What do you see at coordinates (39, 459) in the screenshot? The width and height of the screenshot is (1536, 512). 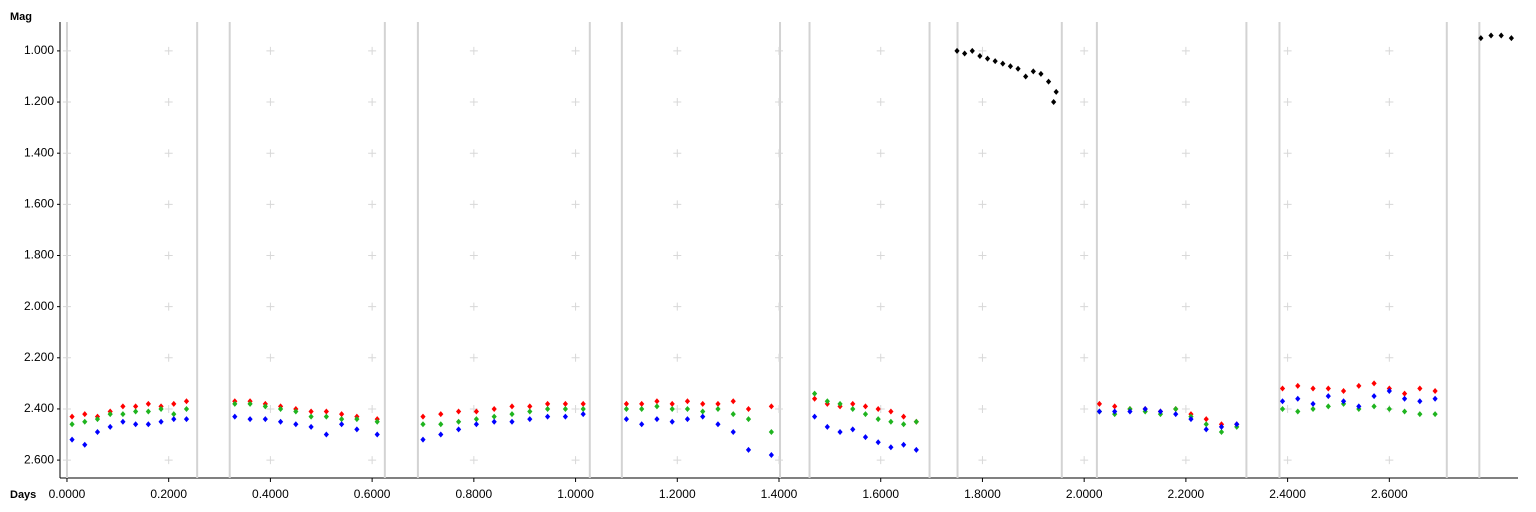 I see `y-tick-label: 2.600` at bounding box center [39, 459].